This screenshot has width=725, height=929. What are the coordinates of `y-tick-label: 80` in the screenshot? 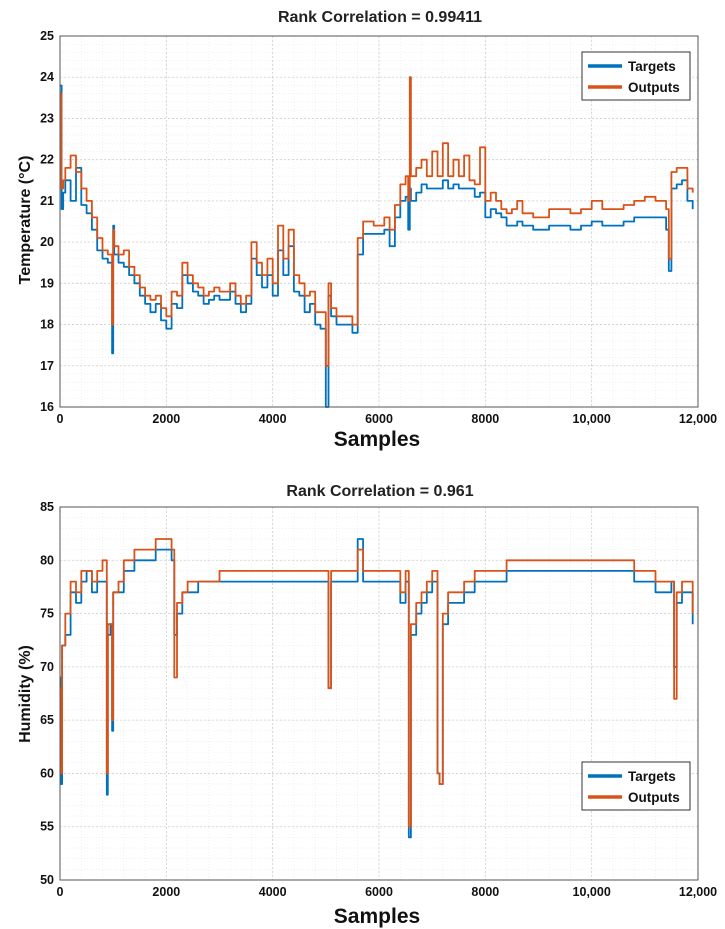 It's located at (47, 560).